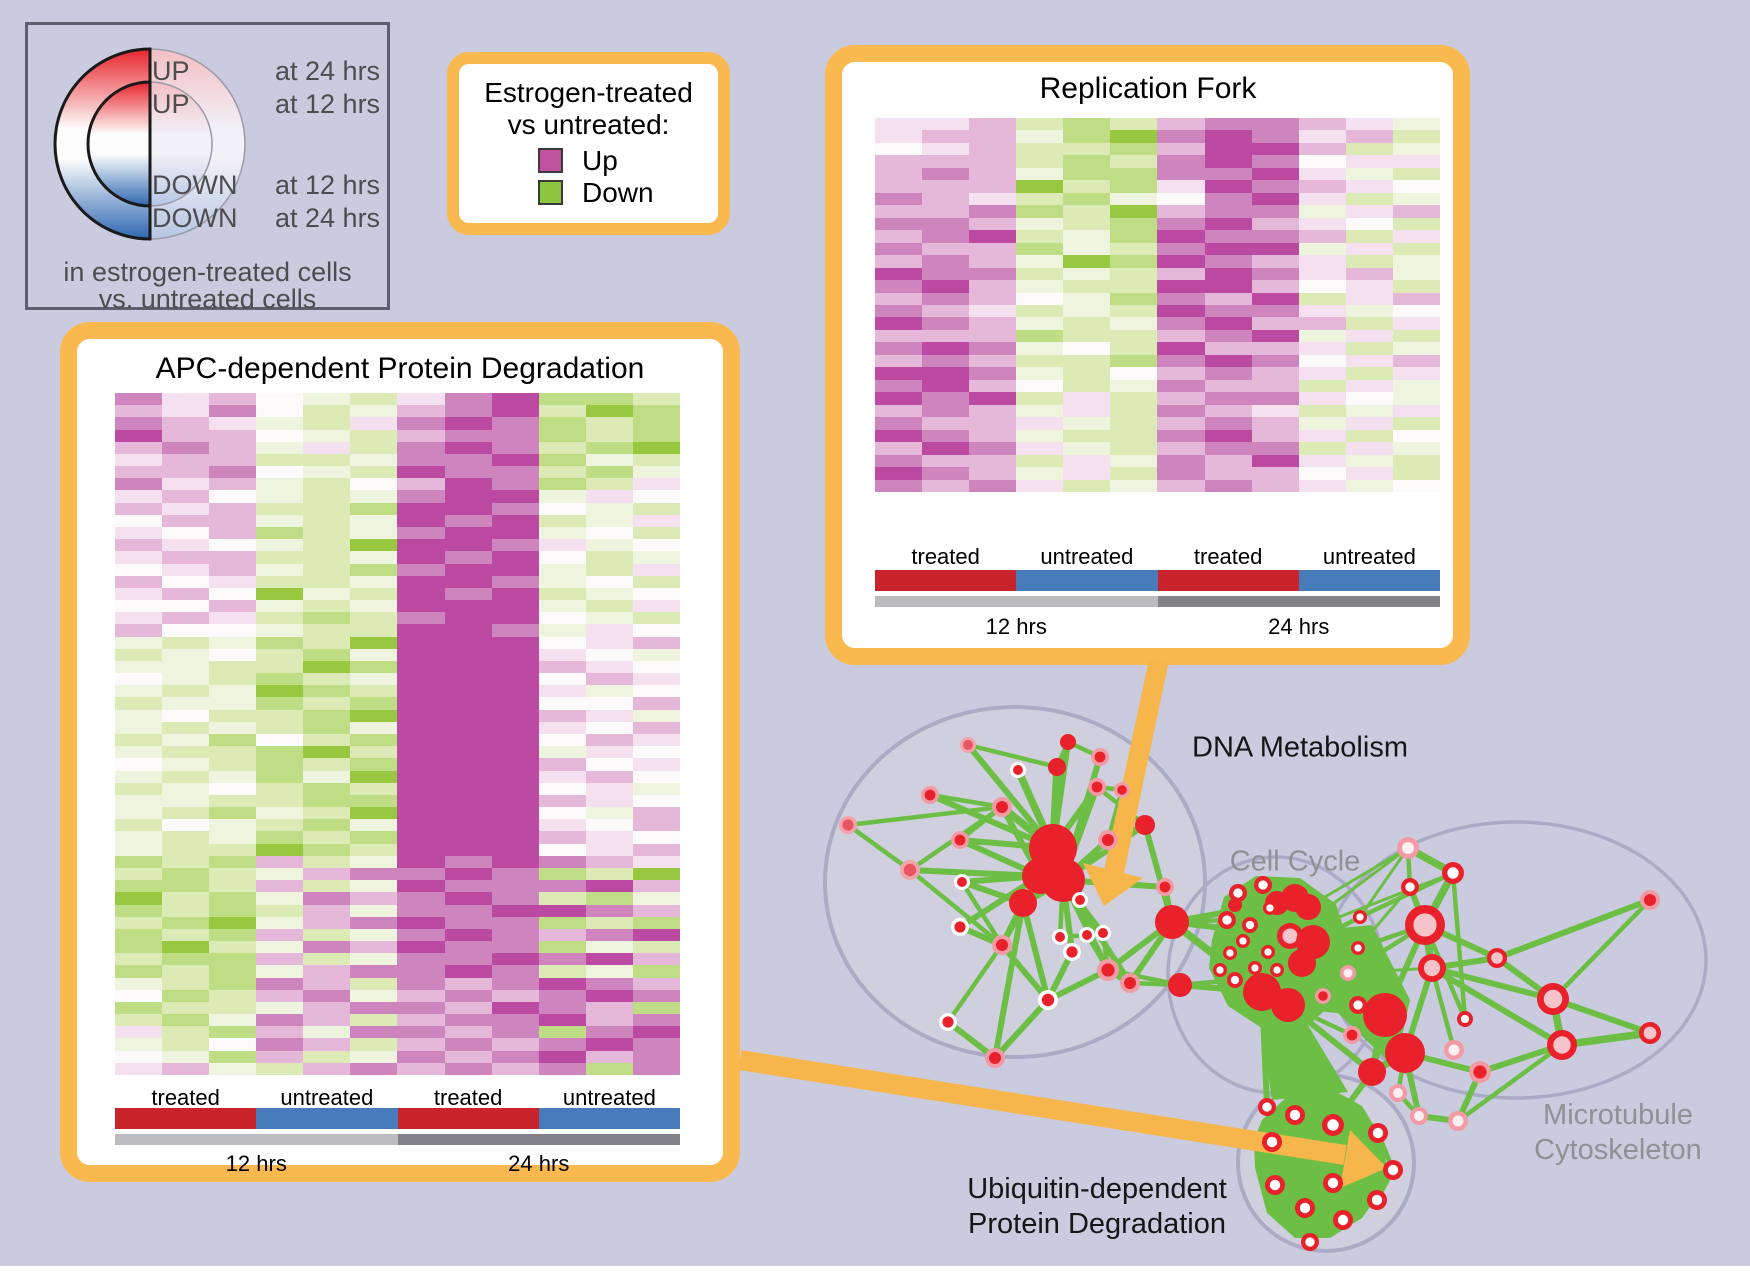  I want to click on treatment-bar-segment, so click(1087, 580).